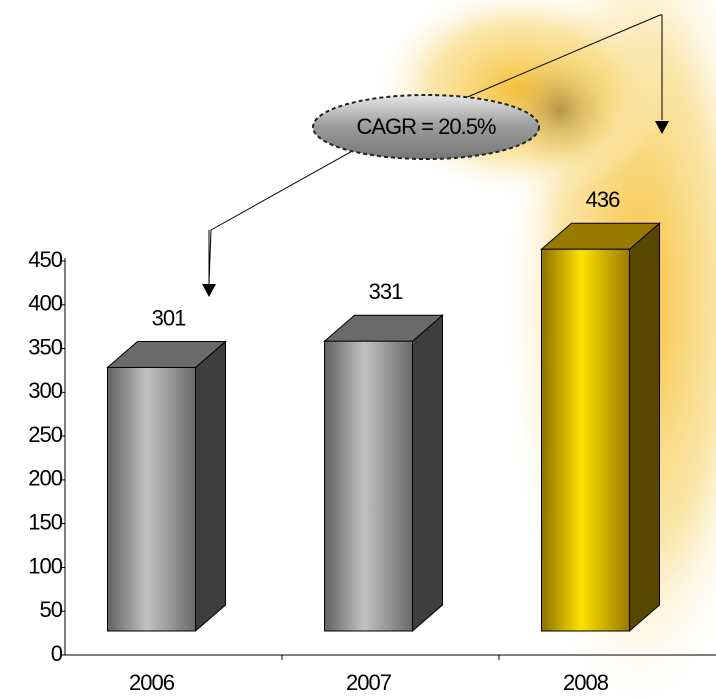  I want to click on y-tick-label: 250, so click(45, 434).